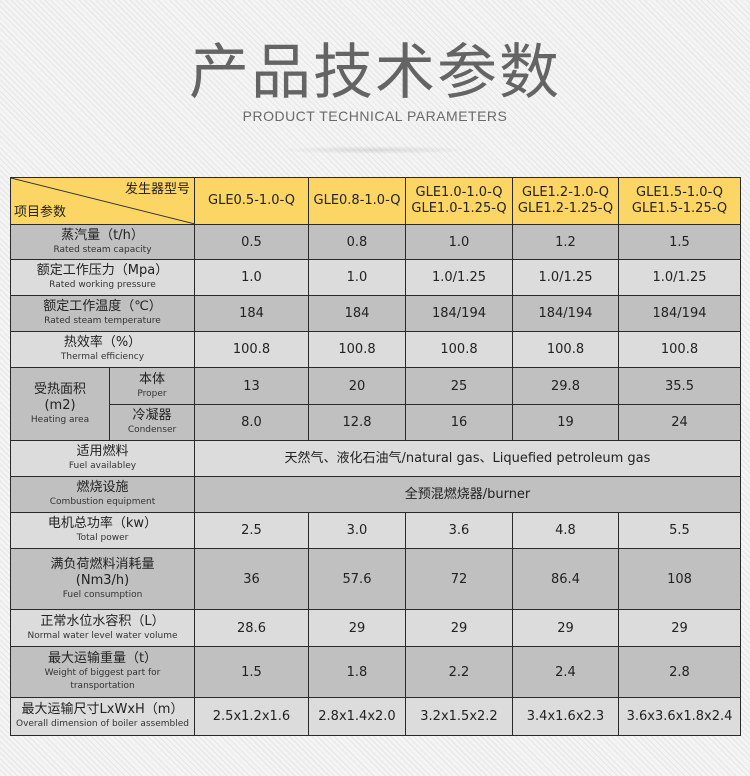 This screenshot has width=750, height=776. What do you see at coordinates (102, 494) in the screenshot?
I see `row-label: 燃烧设施 Combustion equipment` at bounding box center [102, 494].